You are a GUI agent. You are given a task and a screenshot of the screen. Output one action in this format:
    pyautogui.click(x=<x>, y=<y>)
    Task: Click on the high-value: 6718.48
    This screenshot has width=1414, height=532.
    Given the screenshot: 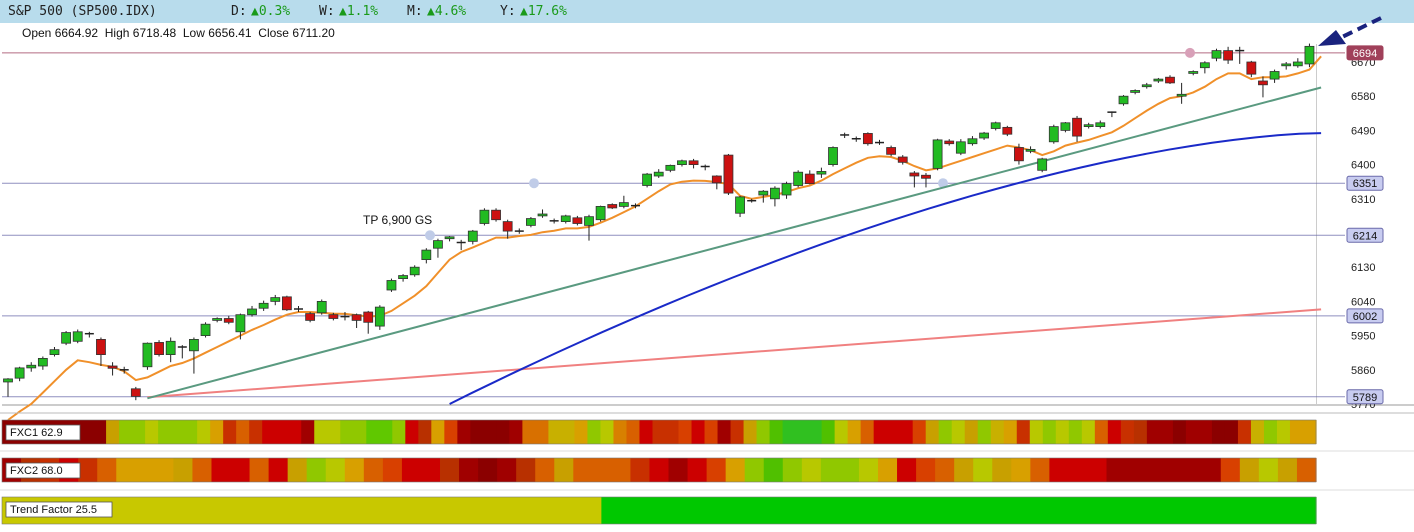 What is the action you would take?
    pyautogui.click(x=154, y=33)
    